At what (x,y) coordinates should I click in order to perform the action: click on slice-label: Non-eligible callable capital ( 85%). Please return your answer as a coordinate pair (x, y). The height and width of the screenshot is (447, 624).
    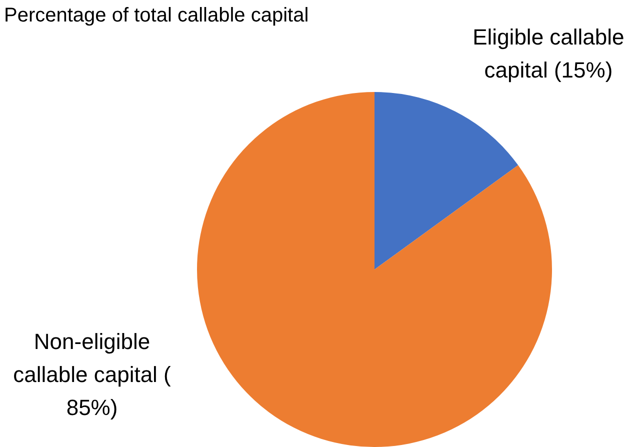
    Looking at the image, I should click on (92, 374).